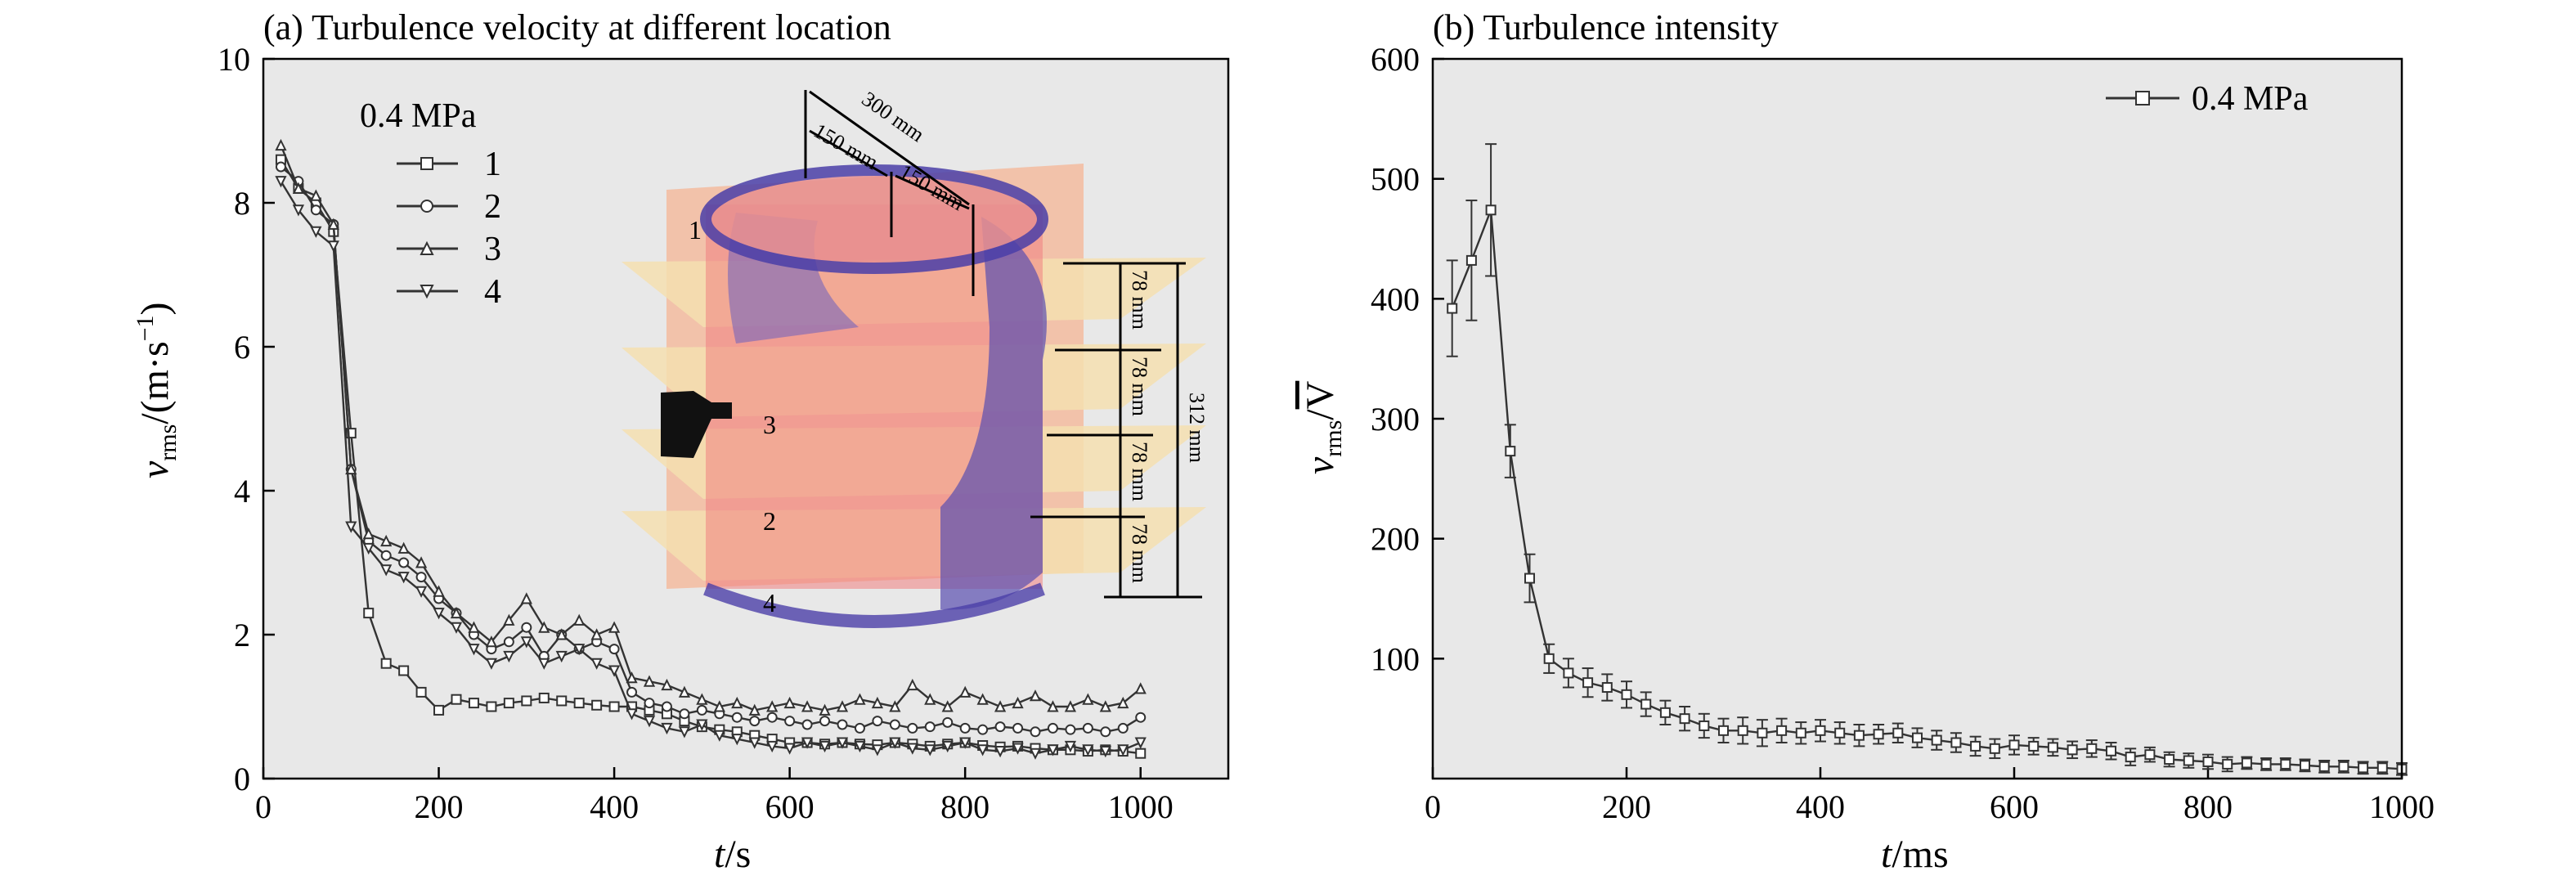 Image resolution: width=2576 pixels, height=889 pixels. I want to click on dim-78mm-4: 78 mm, so click(1139, 553).